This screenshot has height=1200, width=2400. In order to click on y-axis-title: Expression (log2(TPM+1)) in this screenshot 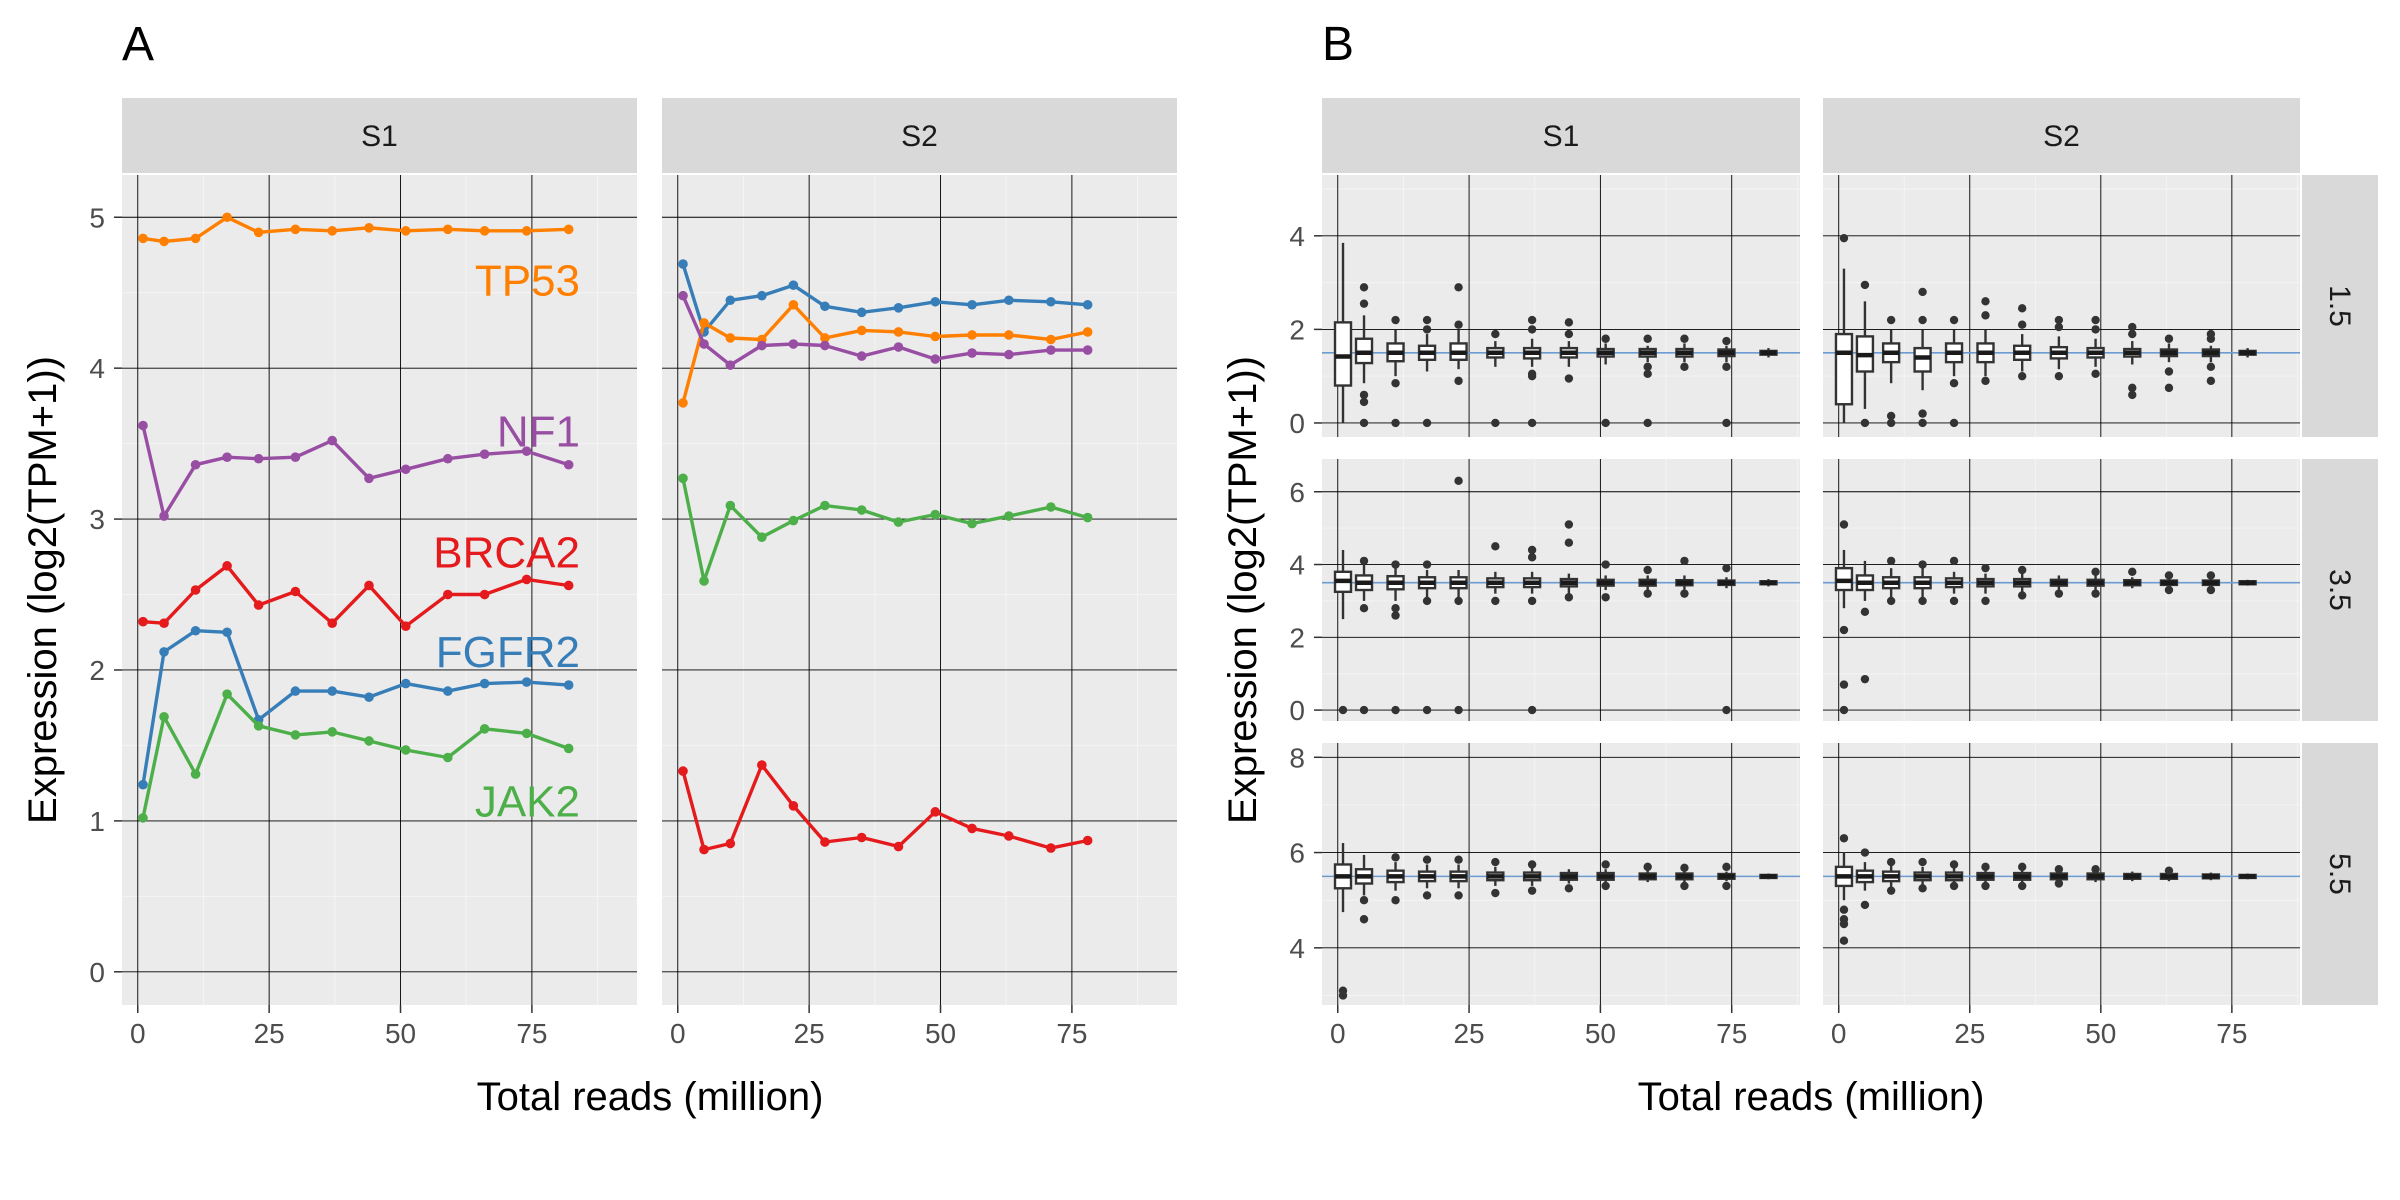, I will do `click(43, 590)`.